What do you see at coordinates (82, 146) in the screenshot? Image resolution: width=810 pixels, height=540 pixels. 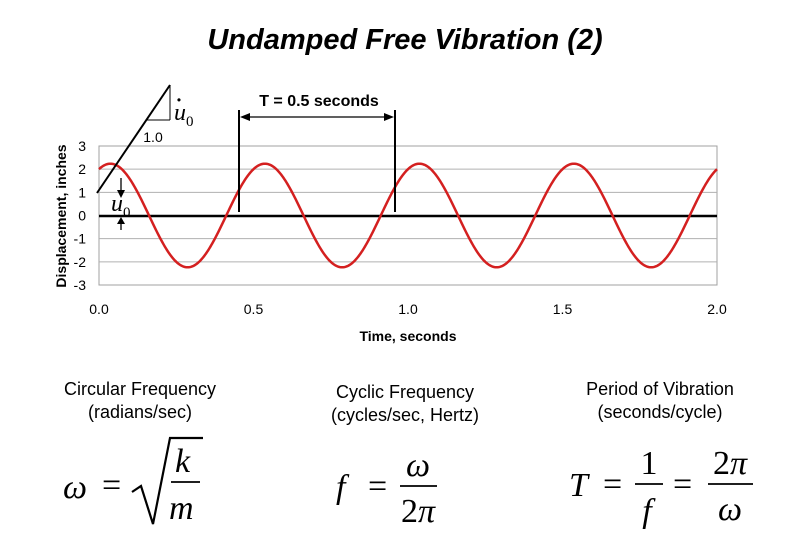 I see `y-tick-label: 3` at bounding box center [82, 146].